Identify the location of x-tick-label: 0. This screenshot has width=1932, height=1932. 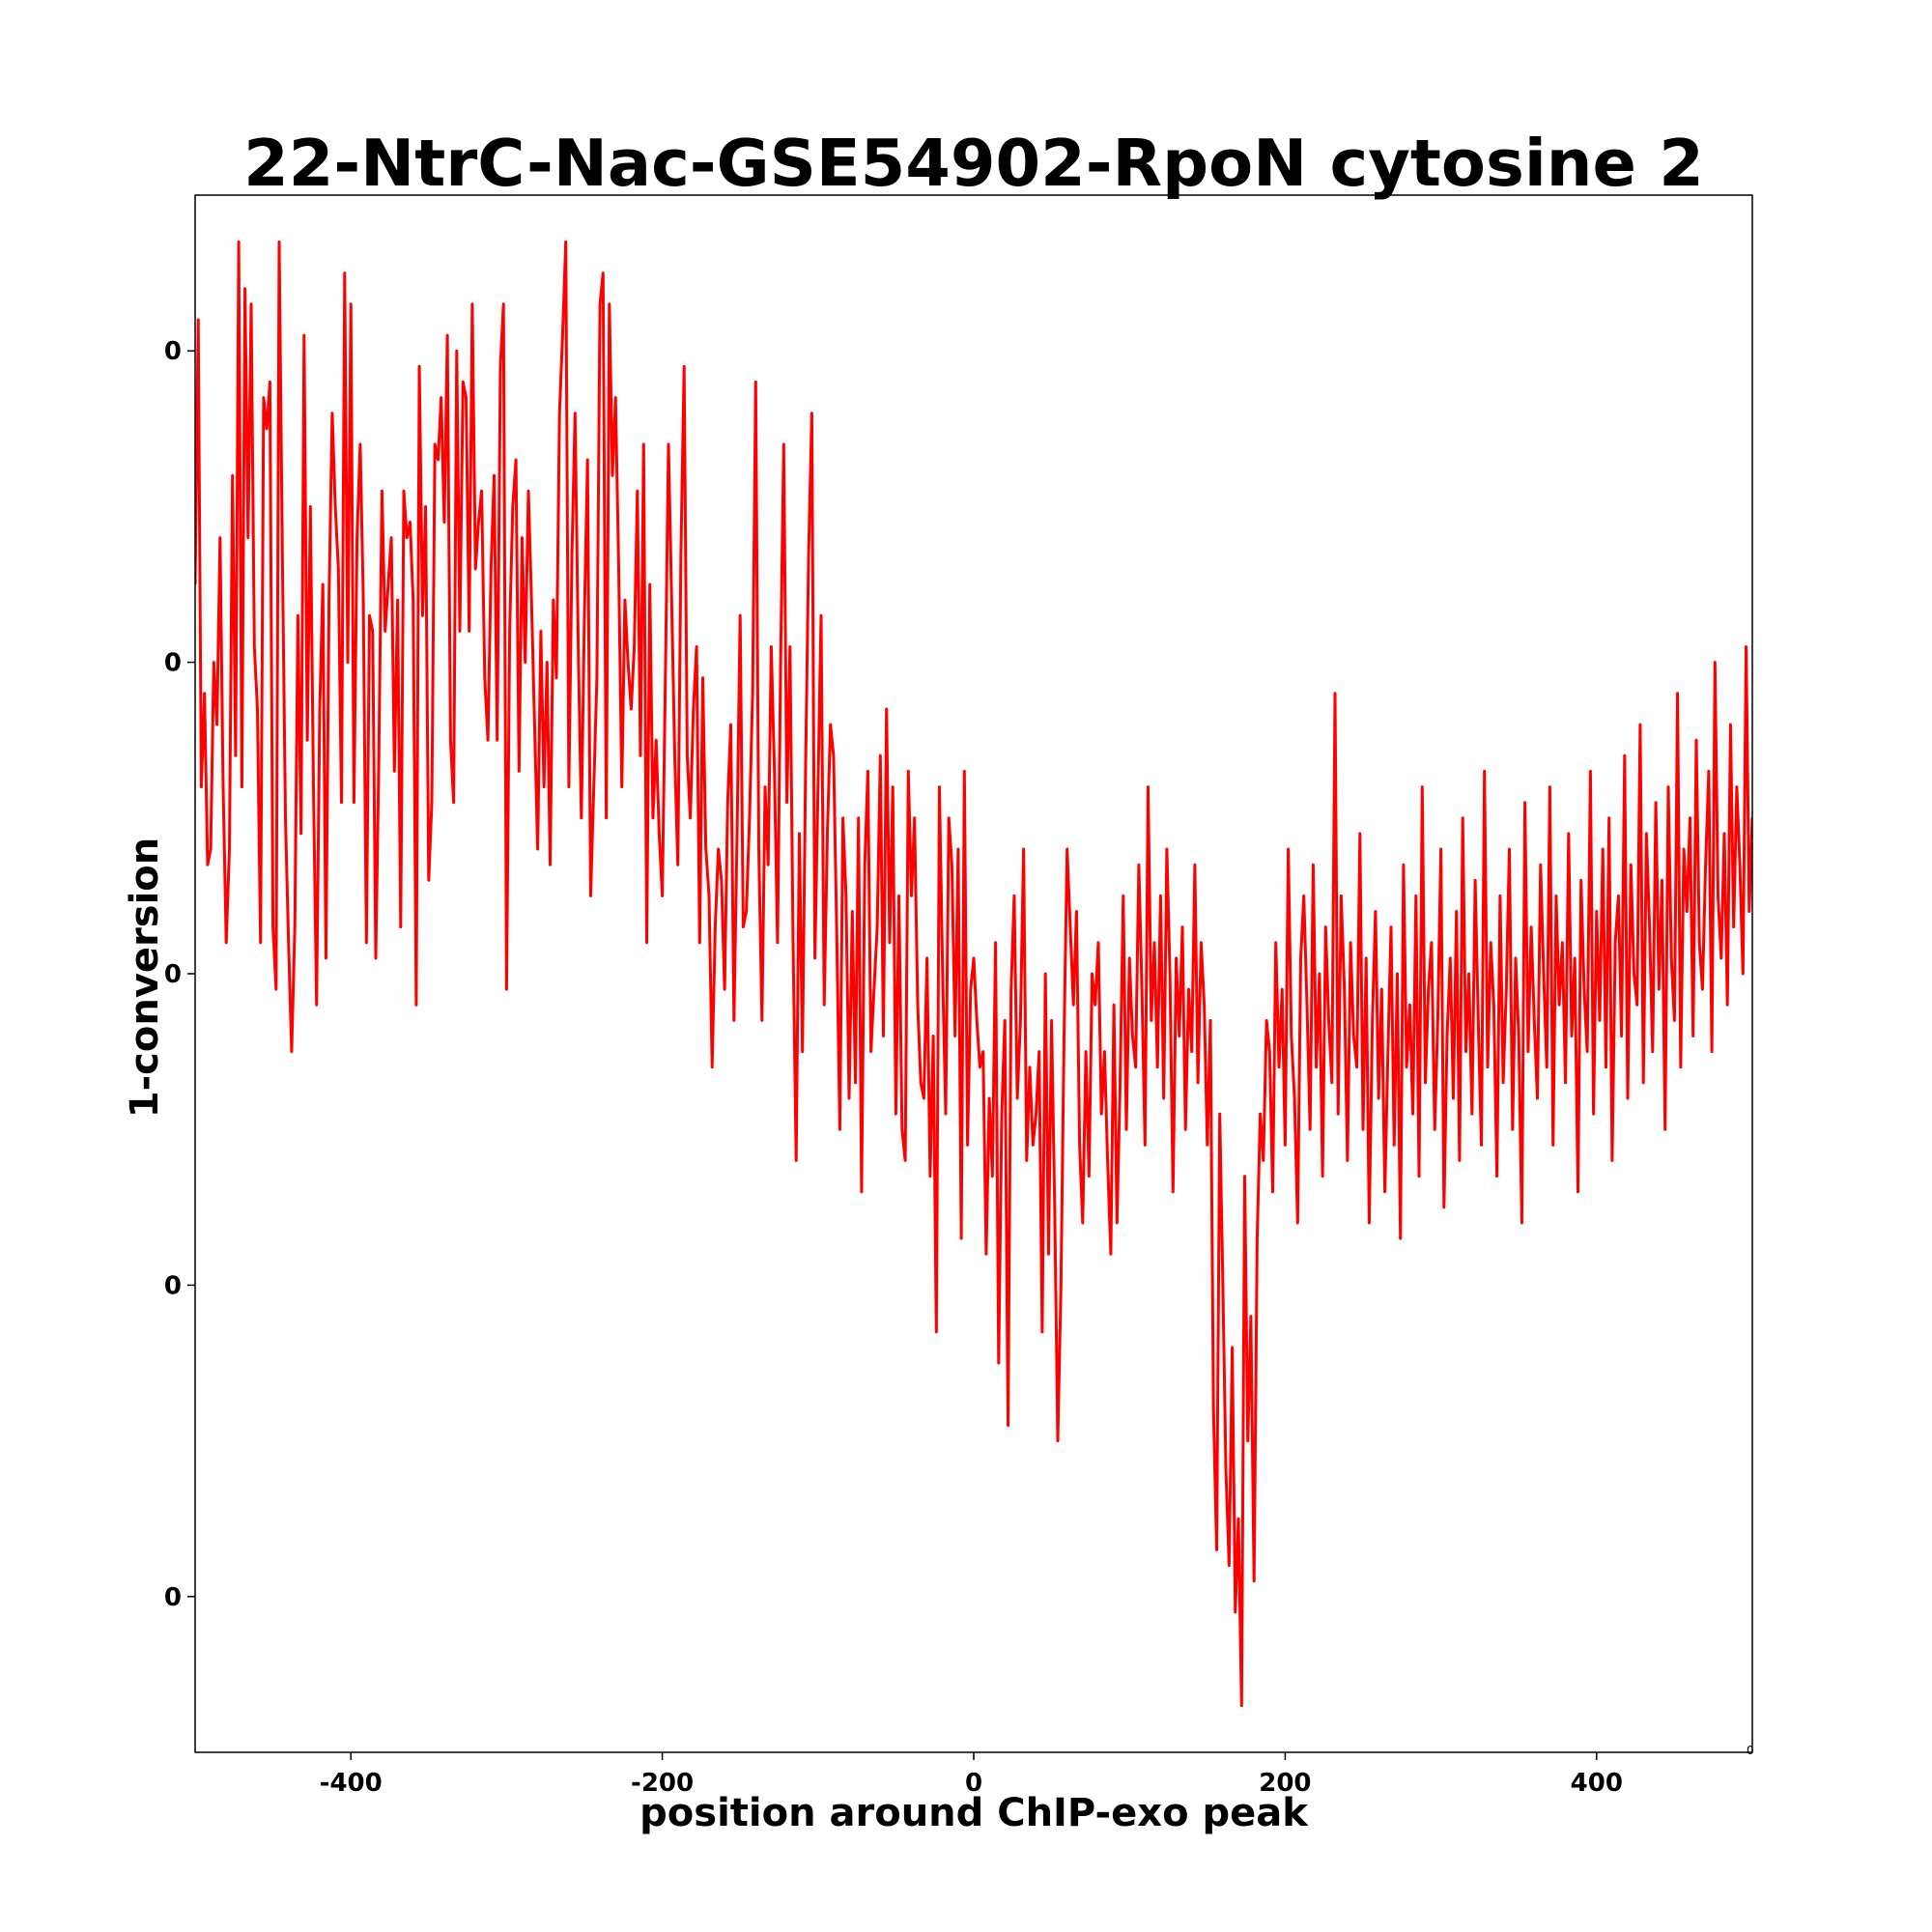
(973, 1783).